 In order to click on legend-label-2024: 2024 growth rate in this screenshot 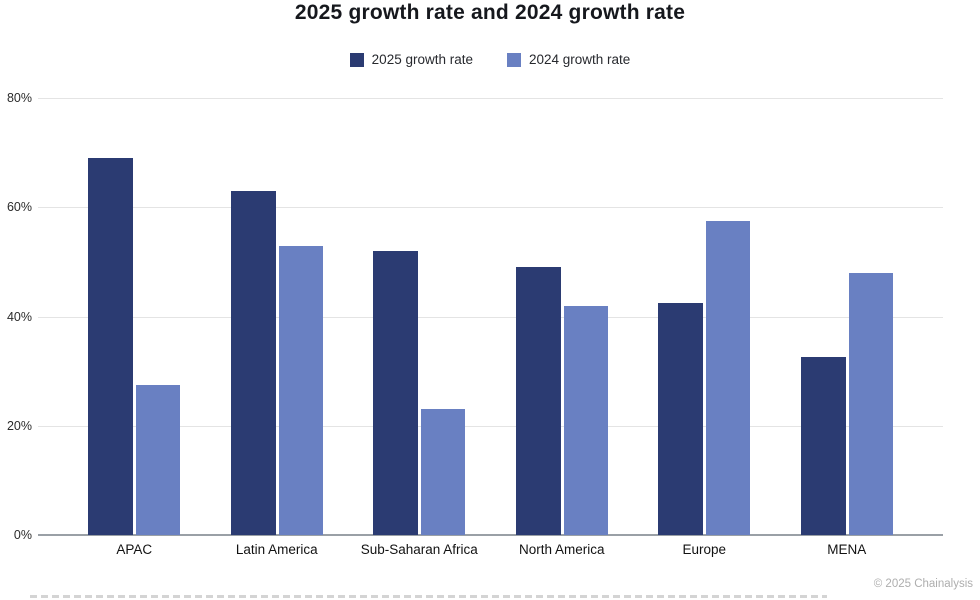, I will do `click(580, 59)`.